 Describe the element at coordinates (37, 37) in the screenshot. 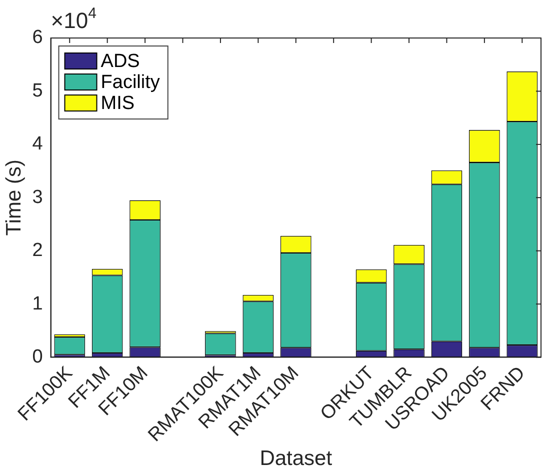

I see `y-tick-label: 6` at that location.